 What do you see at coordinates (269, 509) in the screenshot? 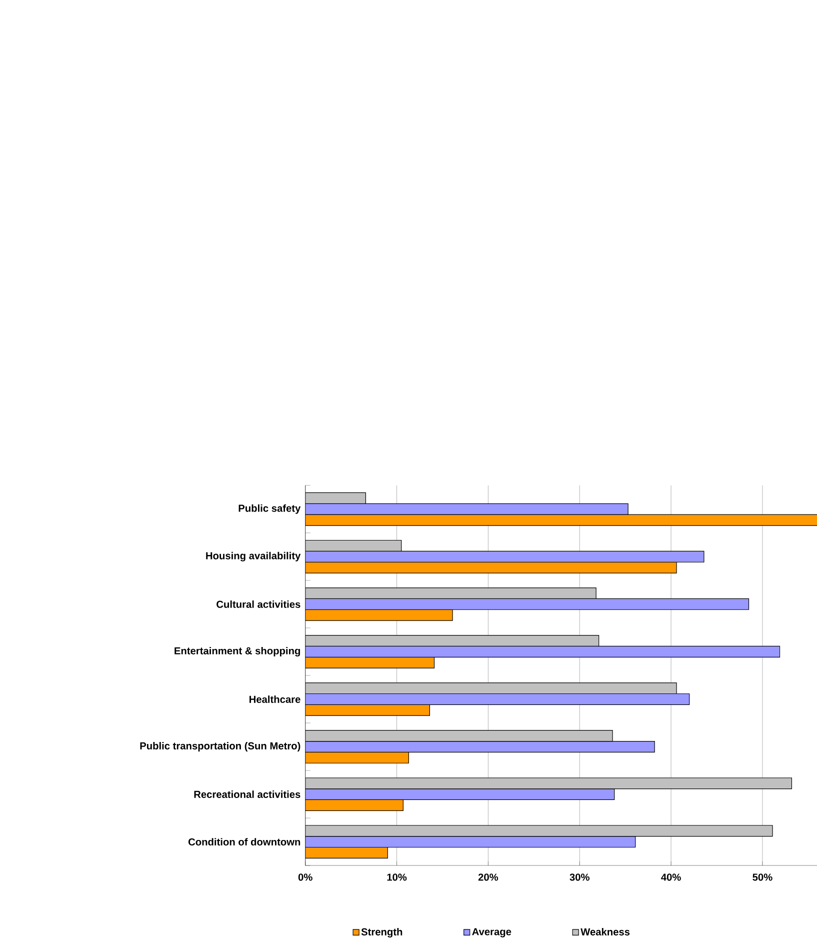
I see `y-tick-label: Public safety` at bounding box center [269, 509].